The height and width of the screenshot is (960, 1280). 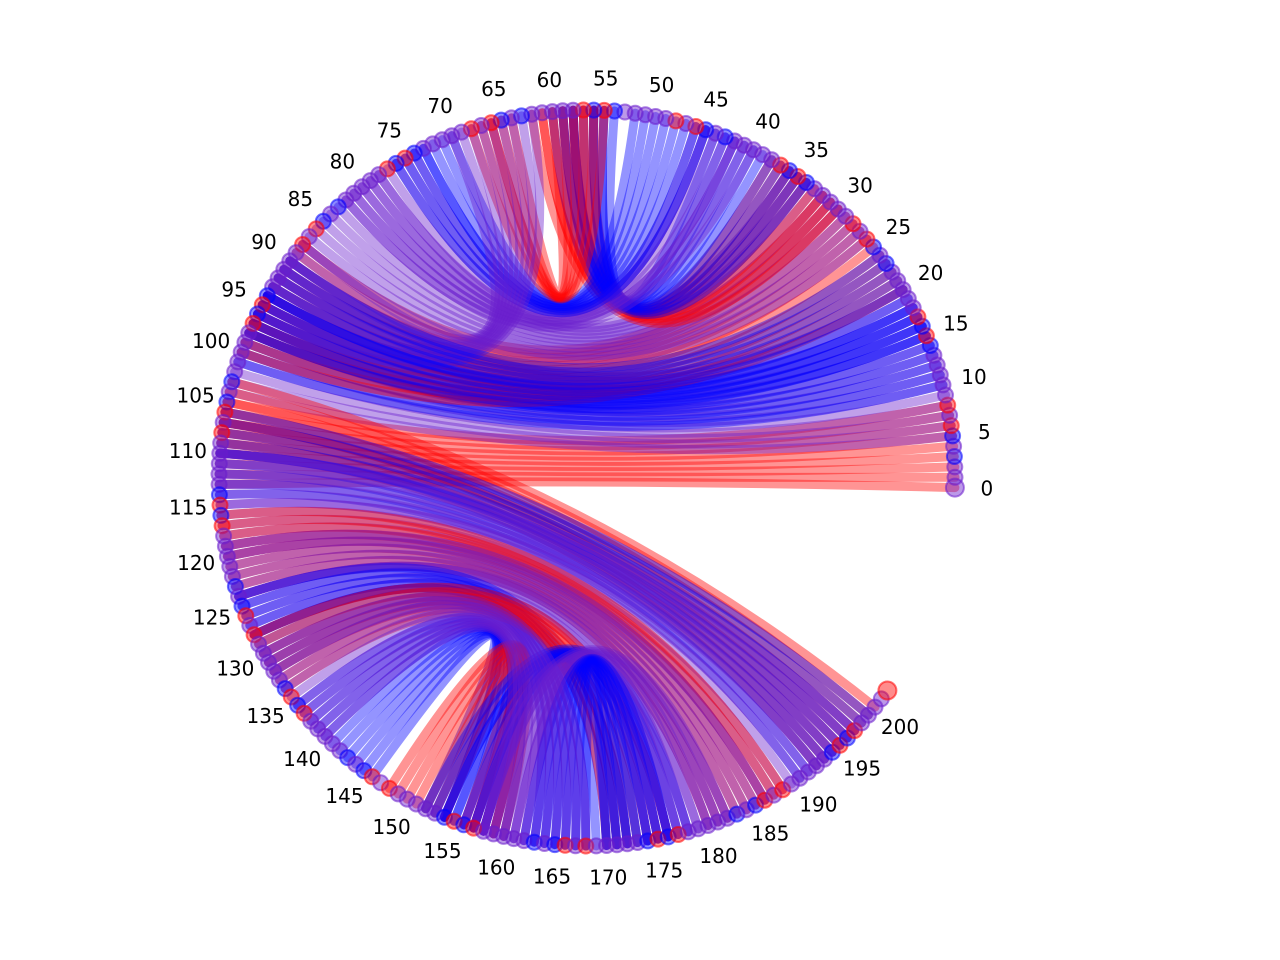 I want to click on node-label-140: 140, so click(x=302, y=759).